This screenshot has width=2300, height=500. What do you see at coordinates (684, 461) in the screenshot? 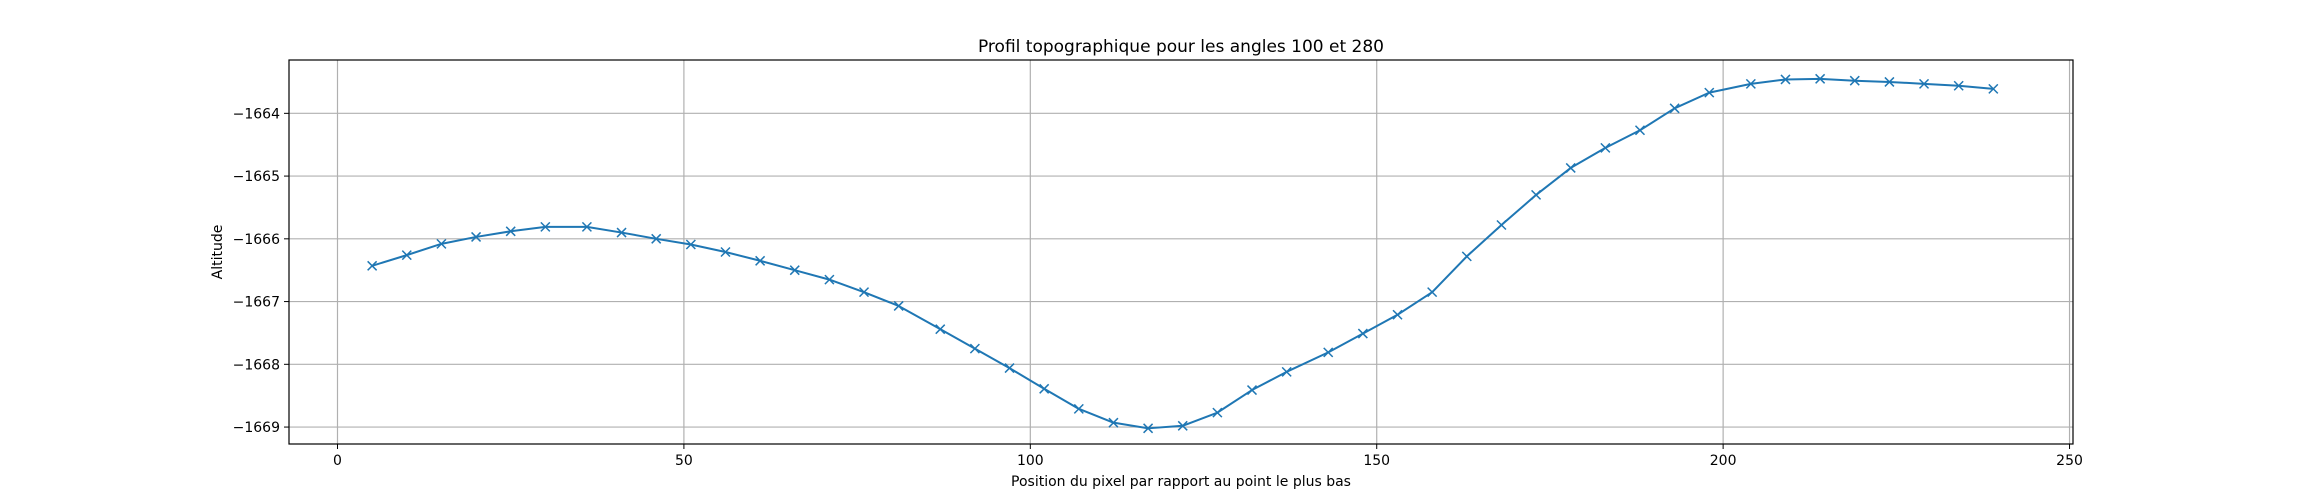
I see `x-tick-label: 50` at bounding box center [684, 461].